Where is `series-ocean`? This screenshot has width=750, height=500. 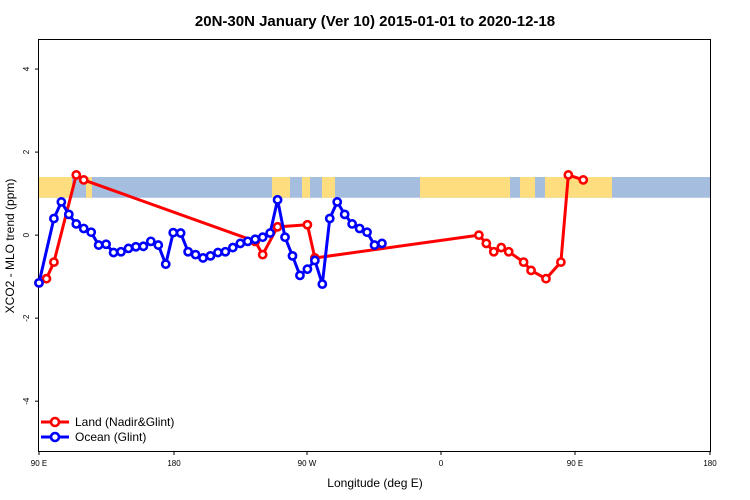
series-ocean is located at coordinates (210, 242).